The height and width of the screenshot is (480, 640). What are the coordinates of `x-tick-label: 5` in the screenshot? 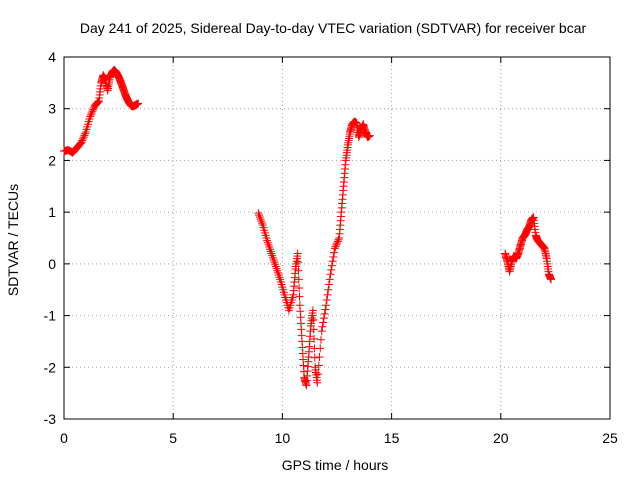 It's located at (173, 438).